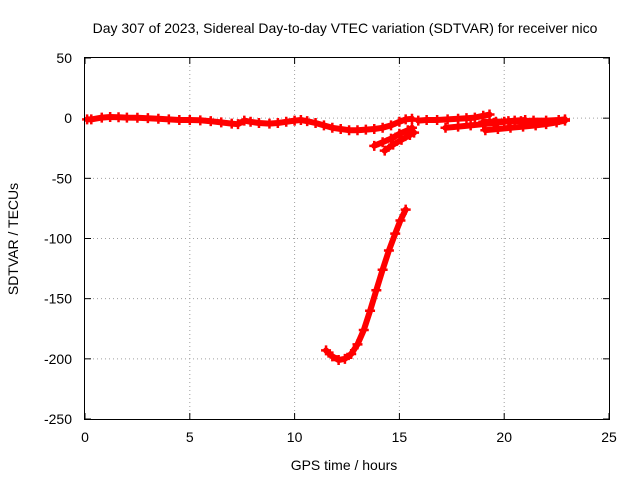  I want to click on y-tick-label: -100, so click(58, 239).